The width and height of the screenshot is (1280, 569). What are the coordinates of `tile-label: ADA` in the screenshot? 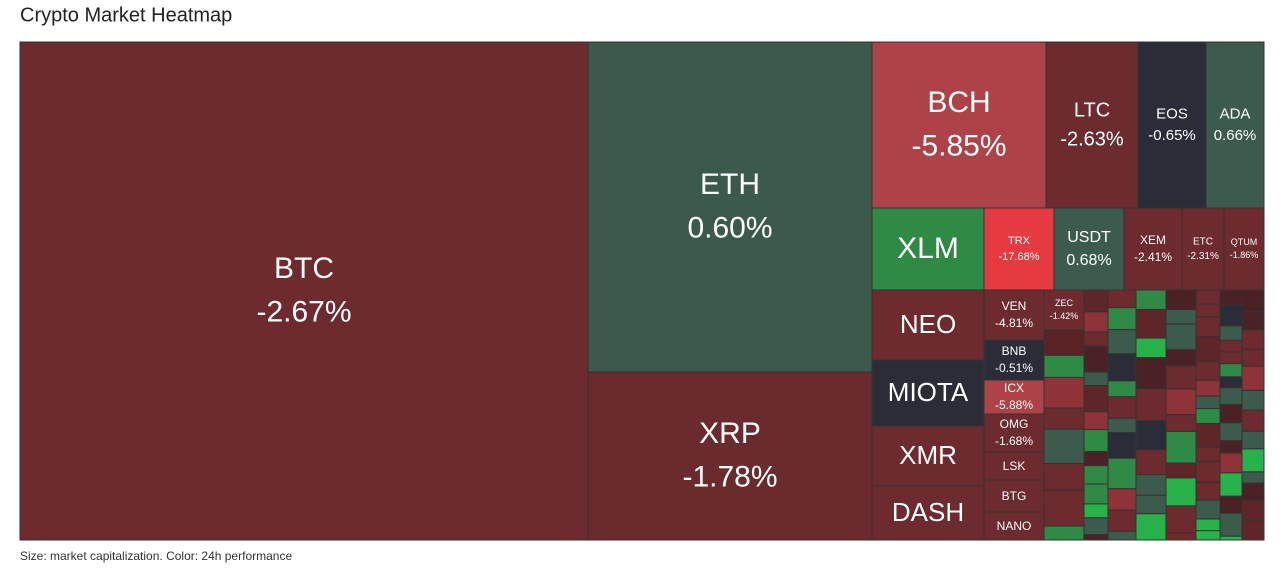 It's located at (1235, 113).